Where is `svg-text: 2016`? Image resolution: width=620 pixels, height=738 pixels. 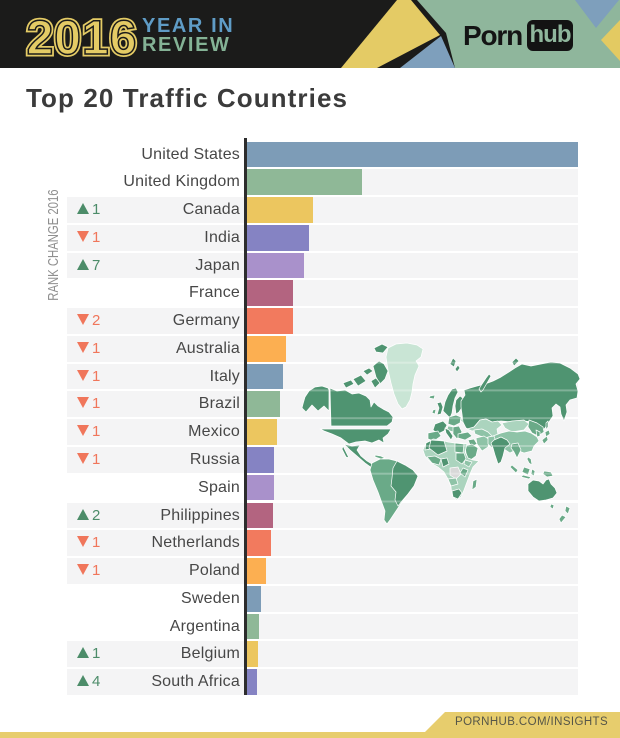 svg-text: 2016 is located at coordinates (82, 38).